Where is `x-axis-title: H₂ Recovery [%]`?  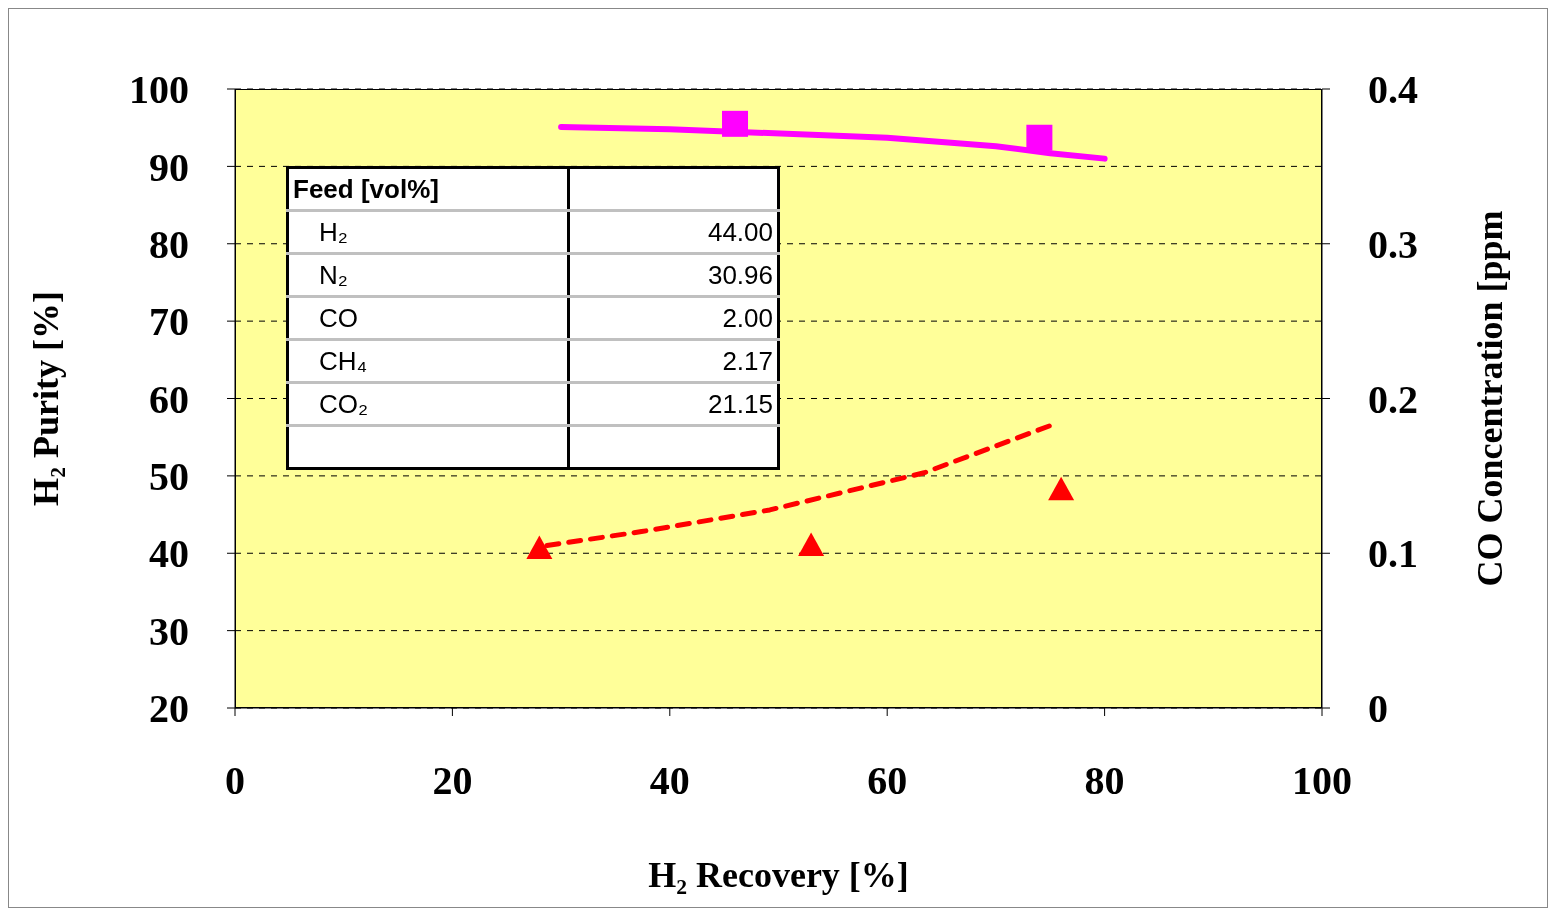
x-axis-title: H₂ Recovery [%] is located at coordinates (778, 875).